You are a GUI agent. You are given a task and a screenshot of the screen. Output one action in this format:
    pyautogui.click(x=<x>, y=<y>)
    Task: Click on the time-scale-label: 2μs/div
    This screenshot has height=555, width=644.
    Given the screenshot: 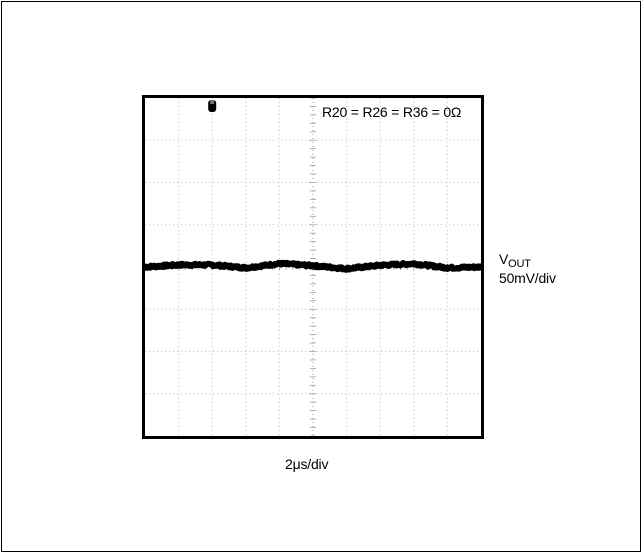 What is the action you would take?
    pyautogui.click(x=307, y=464)
    